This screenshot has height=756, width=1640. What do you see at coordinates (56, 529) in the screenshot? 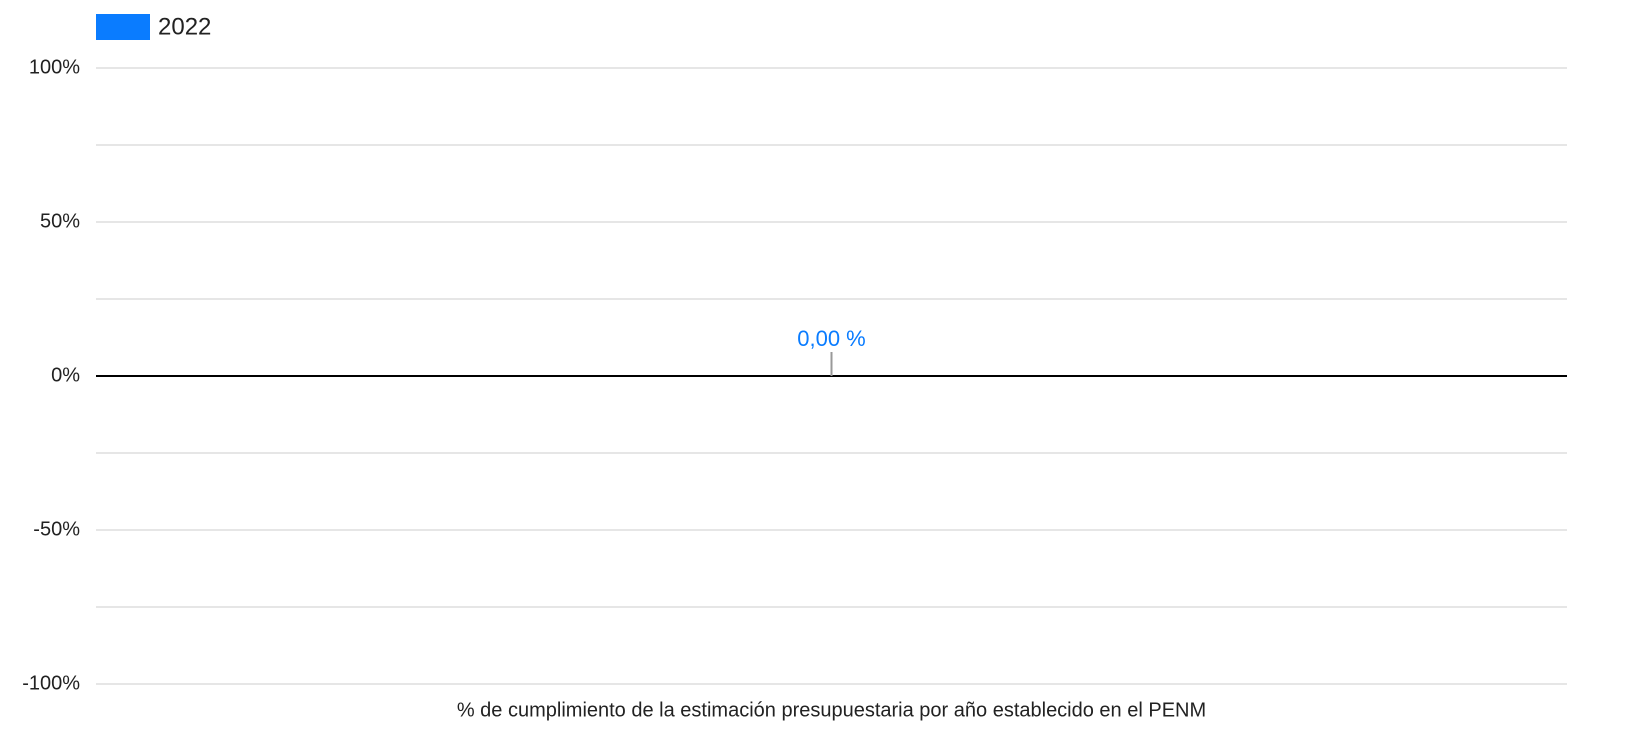
I see `y-tick-label: -50%` at bounding box center [56, 529].